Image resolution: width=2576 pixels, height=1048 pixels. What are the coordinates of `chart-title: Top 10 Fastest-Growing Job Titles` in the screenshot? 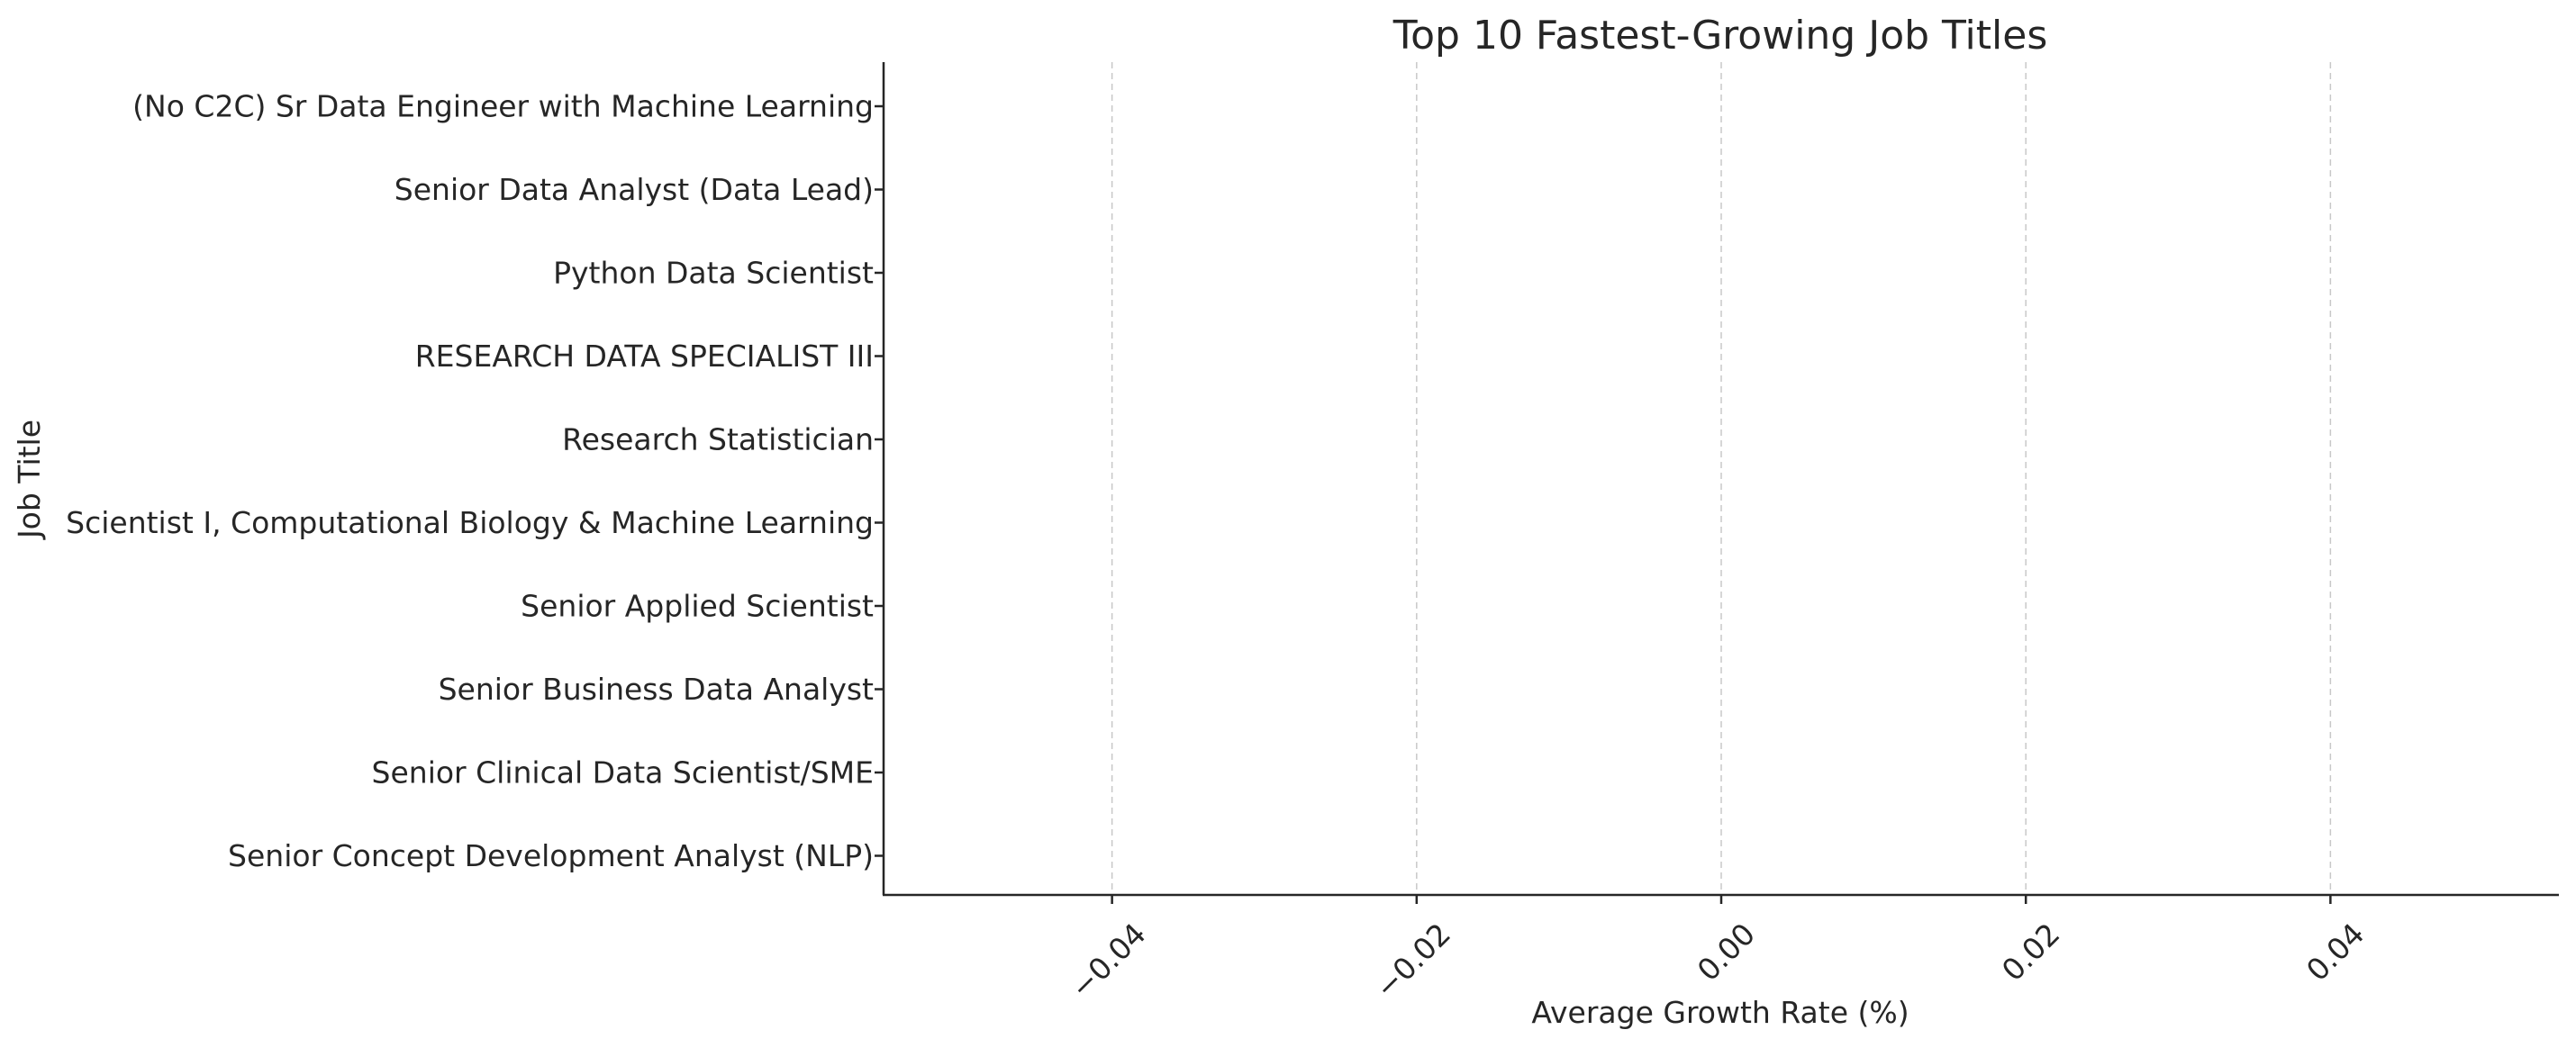 It's located at (1720, 36).